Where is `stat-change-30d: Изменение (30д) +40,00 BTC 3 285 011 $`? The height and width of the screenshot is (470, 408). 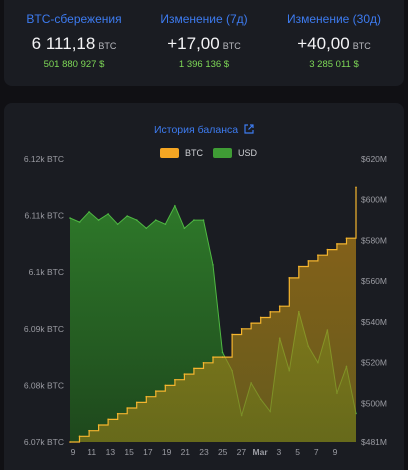 stat-change-30d: Изменение (30д) +40,00 BTC 3 285 011 $ is located at coordinates (334, 41).